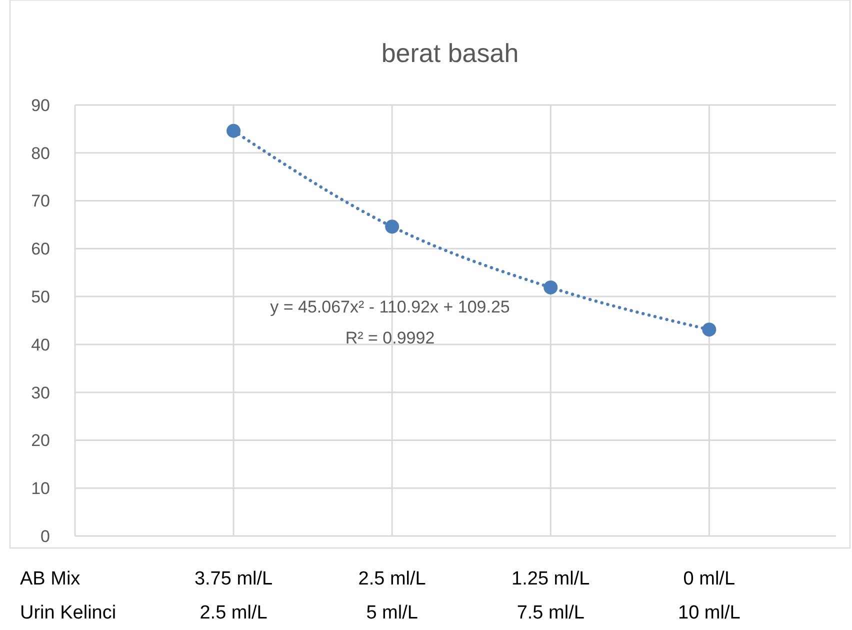 The image size is (852, 630). What do you see at coordinates (40, 488) in the screenshot?
I see `y-tick-label: 10` at bounding box center [40, 488].